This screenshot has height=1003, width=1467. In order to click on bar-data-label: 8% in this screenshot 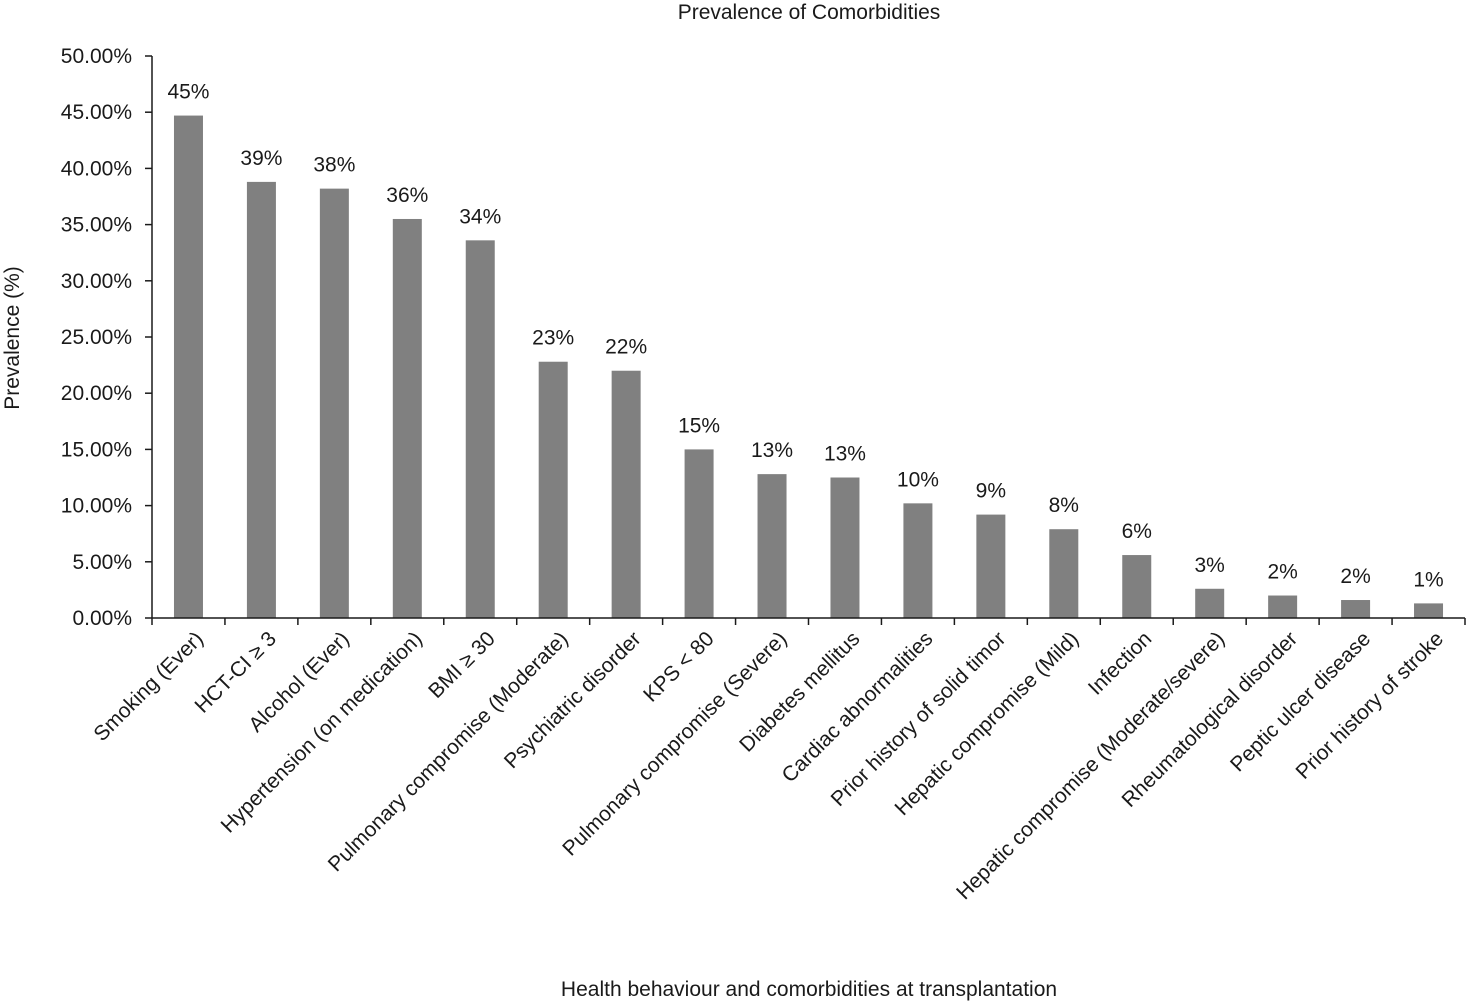, I will do `click(1064, 505)`.